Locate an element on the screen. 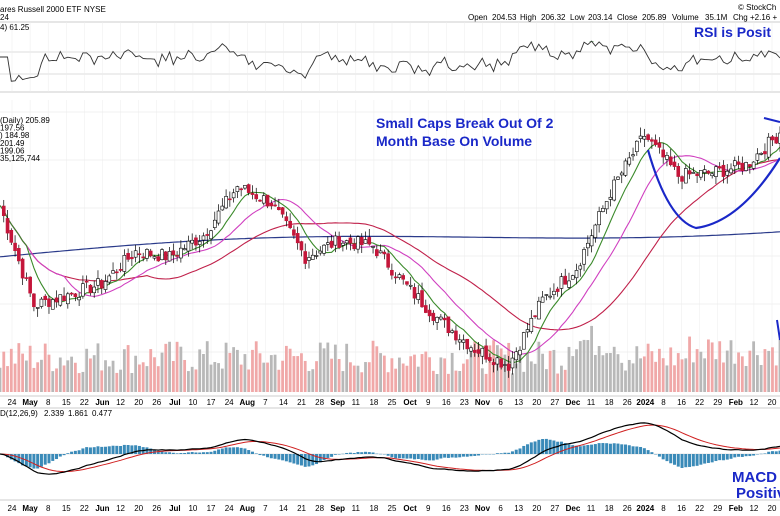 The image size is (780, 516). open-label: Open is located at coordinates (478, 17).